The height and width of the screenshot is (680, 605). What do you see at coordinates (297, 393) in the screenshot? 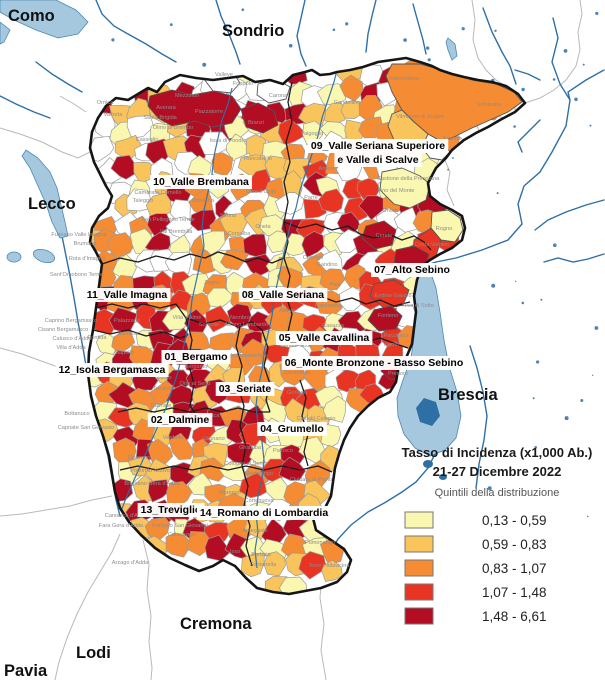
I see `municipality-label: Gorlago` at bounding box center [297, 393].